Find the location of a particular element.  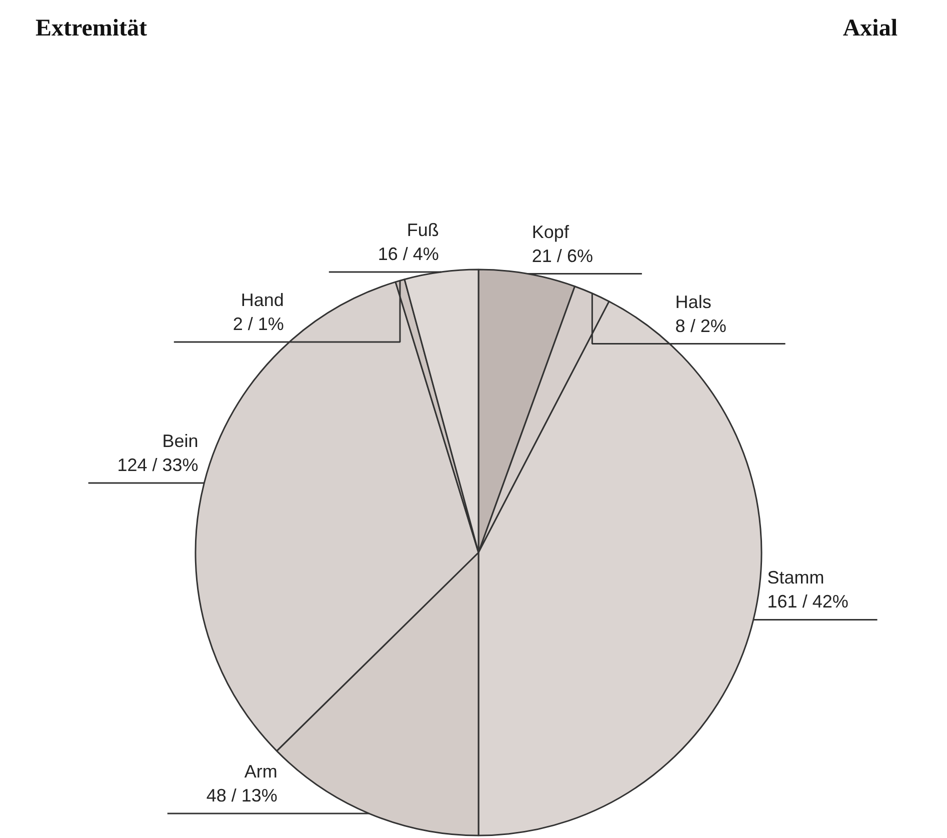

slice-label: Hand is located at coordinates (262, 300).